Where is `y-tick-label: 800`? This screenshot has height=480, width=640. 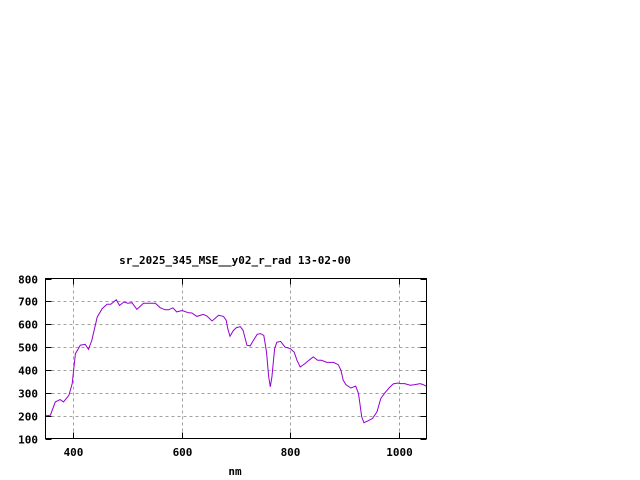
y-tick-label: 800 is located at coordinates (28, 280).